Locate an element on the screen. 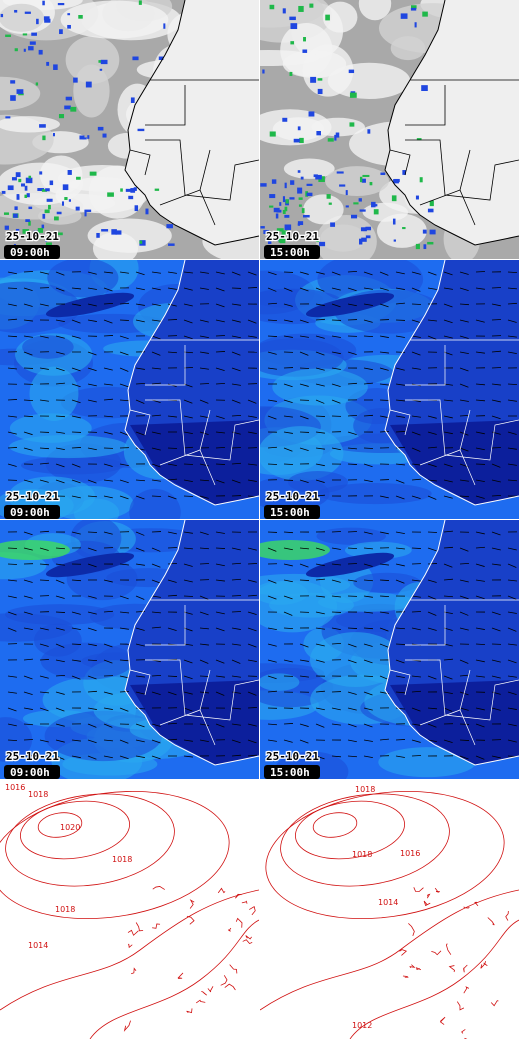 Image resolution: width=520 pixels, height=1040 pixels. map-panel: 25-10-21 09:00h is located at coordinates (129, 129).